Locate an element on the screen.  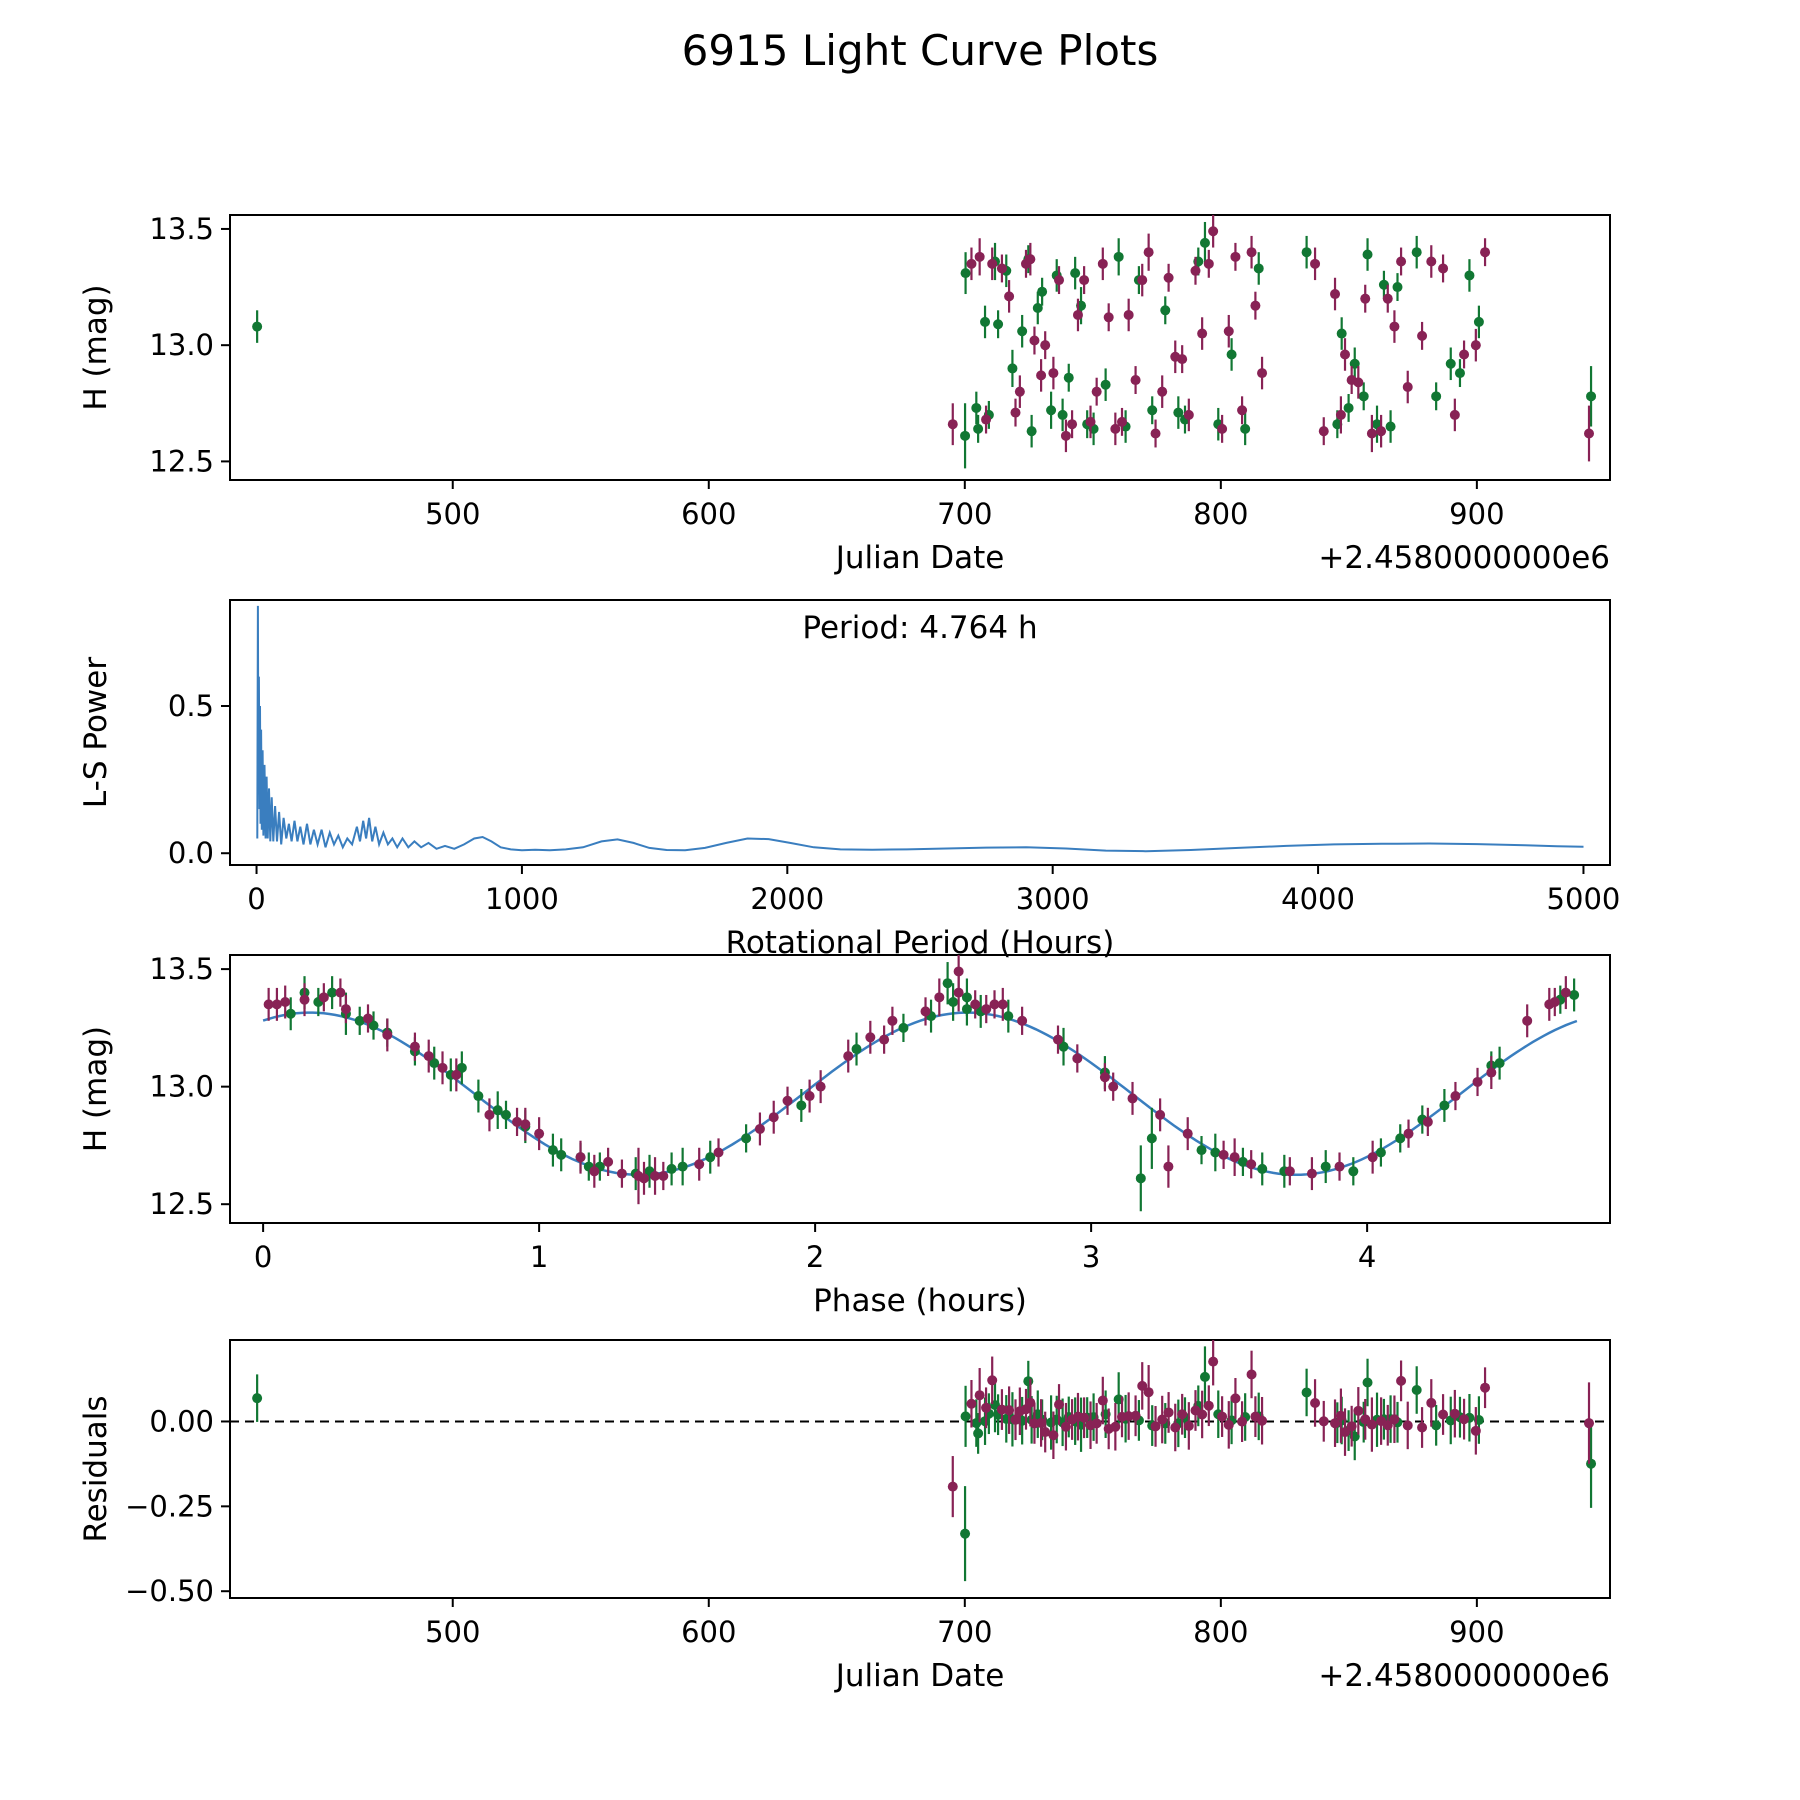
period-annotation: Period: 4.764 h is located at coordinates (919, 628).